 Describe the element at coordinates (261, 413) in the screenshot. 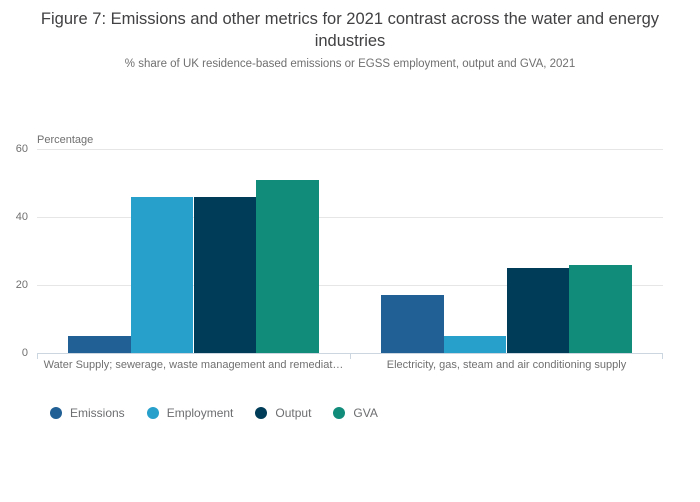

I see `legend-dot-output` at that location.